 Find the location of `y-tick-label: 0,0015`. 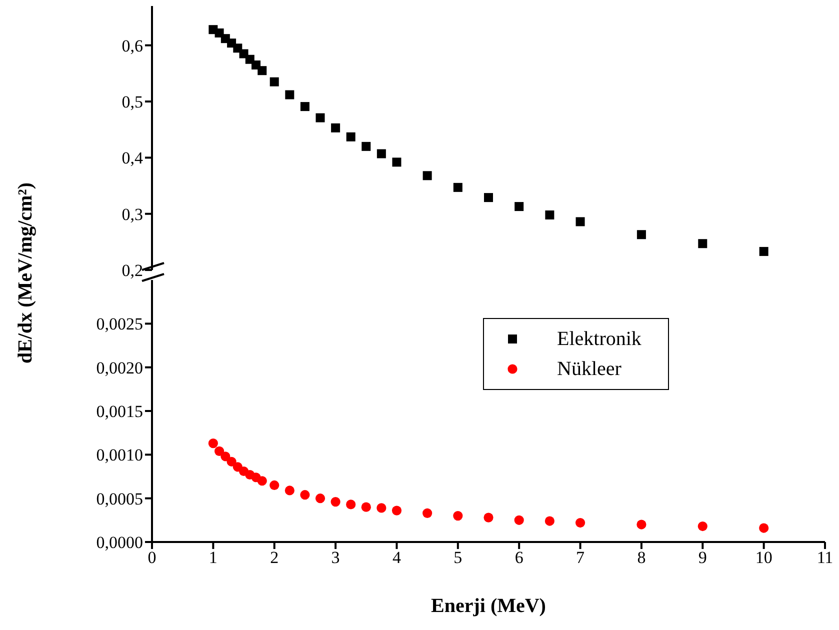

y-tick-label: 0,0015 is located at coordinates (119, 412).